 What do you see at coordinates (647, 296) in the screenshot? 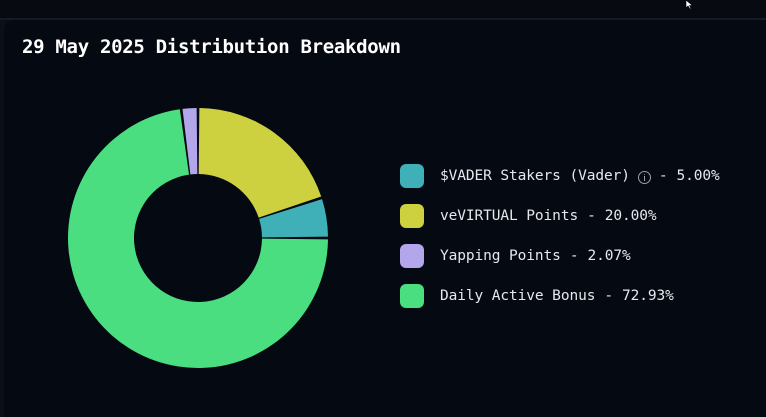
I see `legend-value: 72.93%` at bounding box center [647, 296].